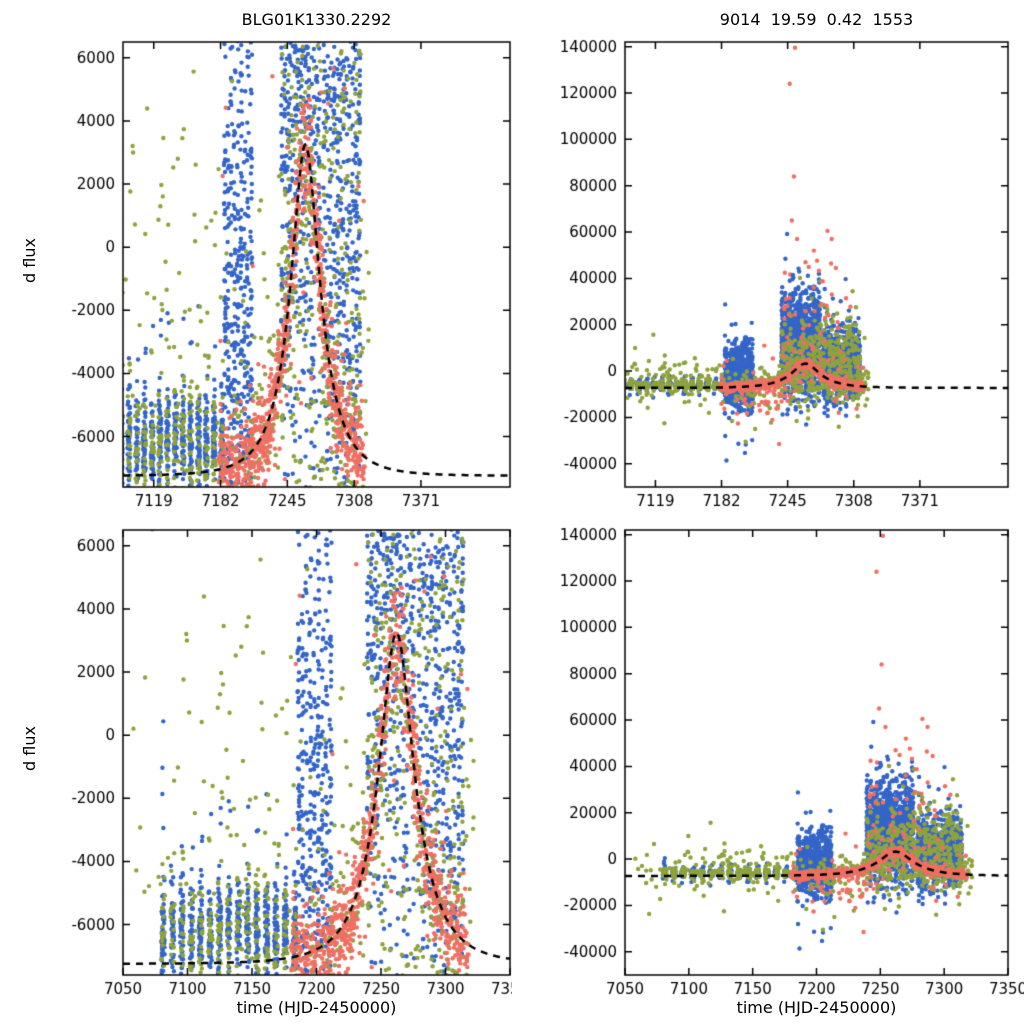 The width and height of the screenshot is (1024, 1024). I want to click on panel-top-left-title: BLG01K1330.2292, so click(316, 19).